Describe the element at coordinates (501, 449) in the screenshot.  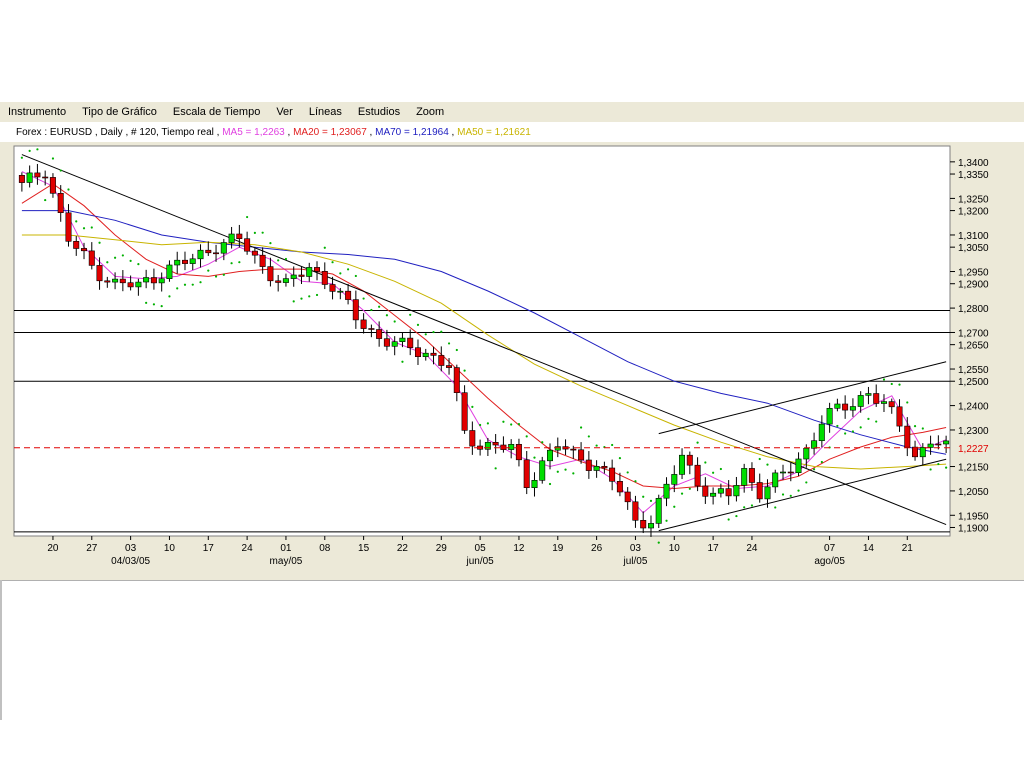
I see `last-price-line: 1,2227` at that location.